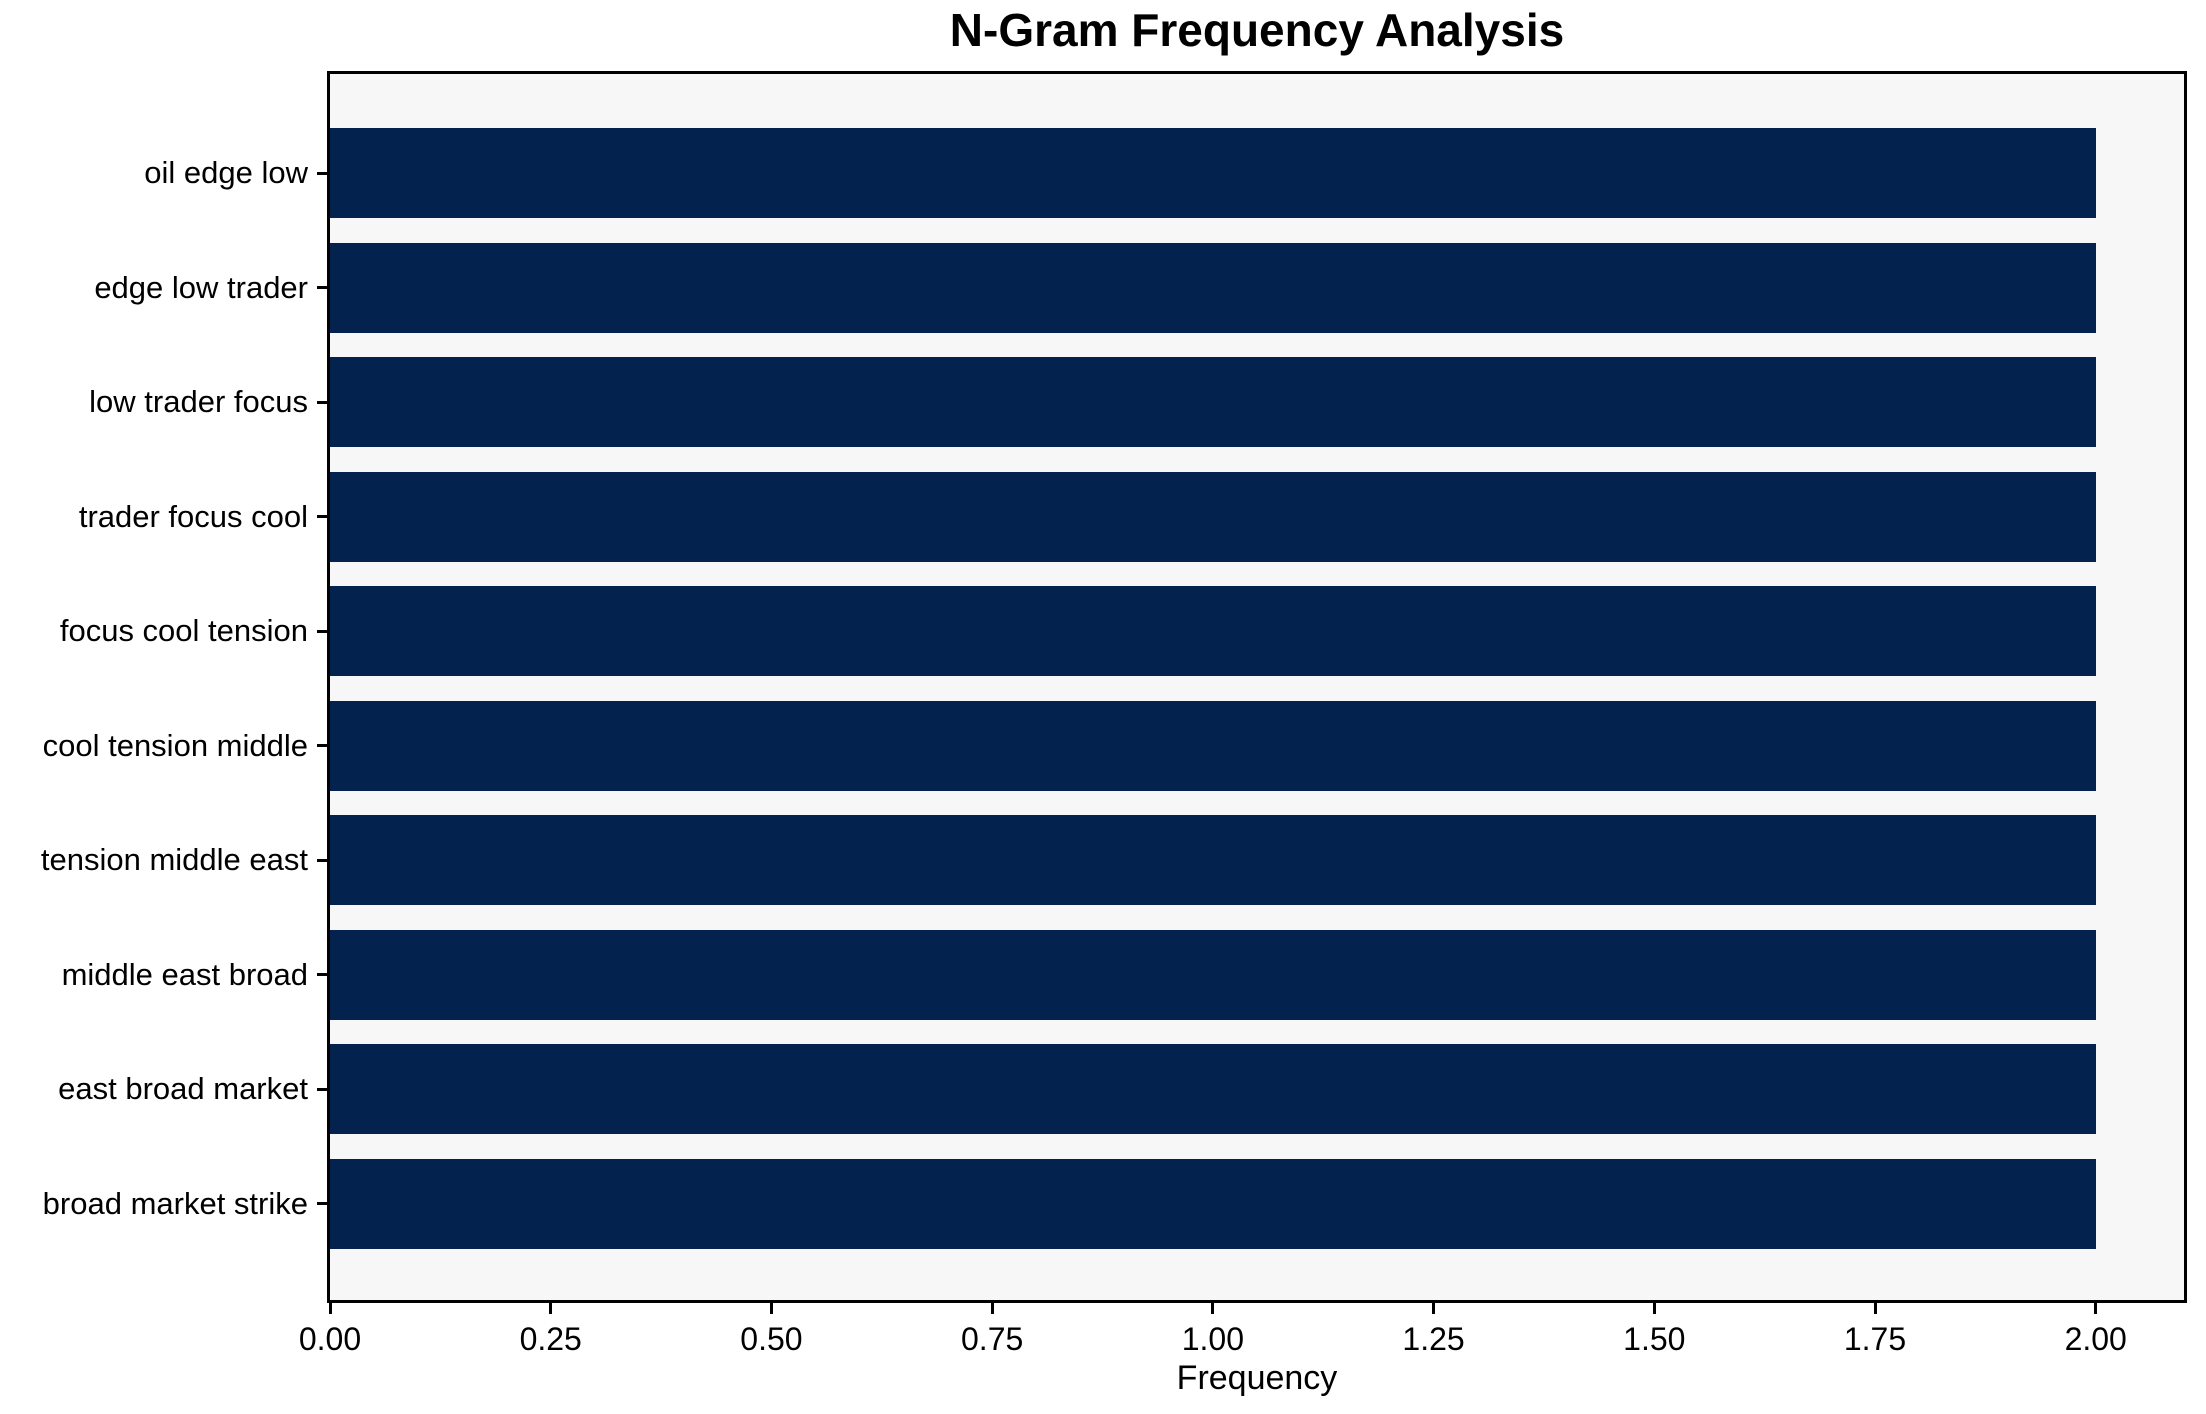  I want to click on x-axis-label: Frequency, so click(1257, 1378).